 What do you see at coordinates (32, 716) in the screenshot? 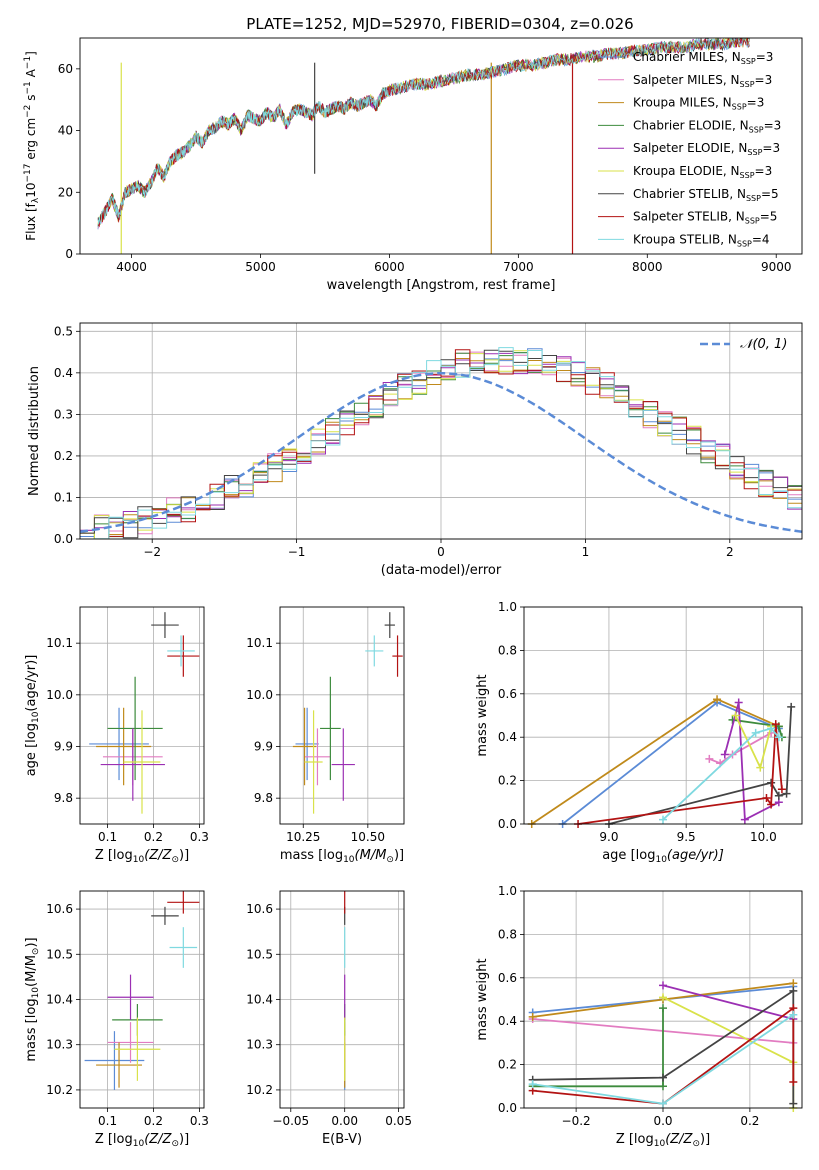
I see `y-axis-label: age [log10(age/yr)]` at bounding box center [32, 716].